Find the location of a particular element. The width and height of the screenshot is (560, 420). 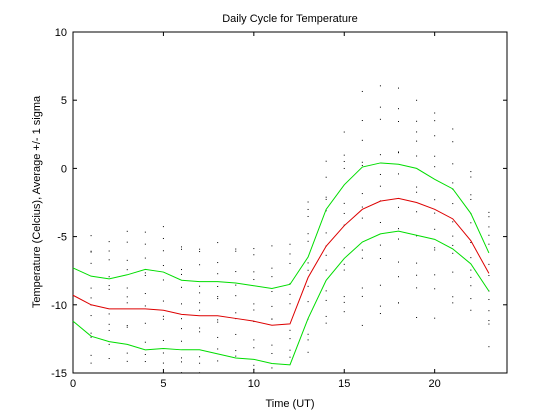

y-tick-label: -10 is located at coordinates (59, 306).